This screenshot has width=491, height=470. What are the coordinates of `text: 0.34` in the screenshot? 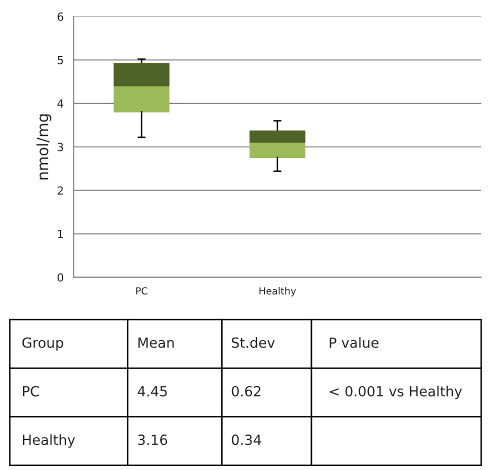 It's located at (247, 440).